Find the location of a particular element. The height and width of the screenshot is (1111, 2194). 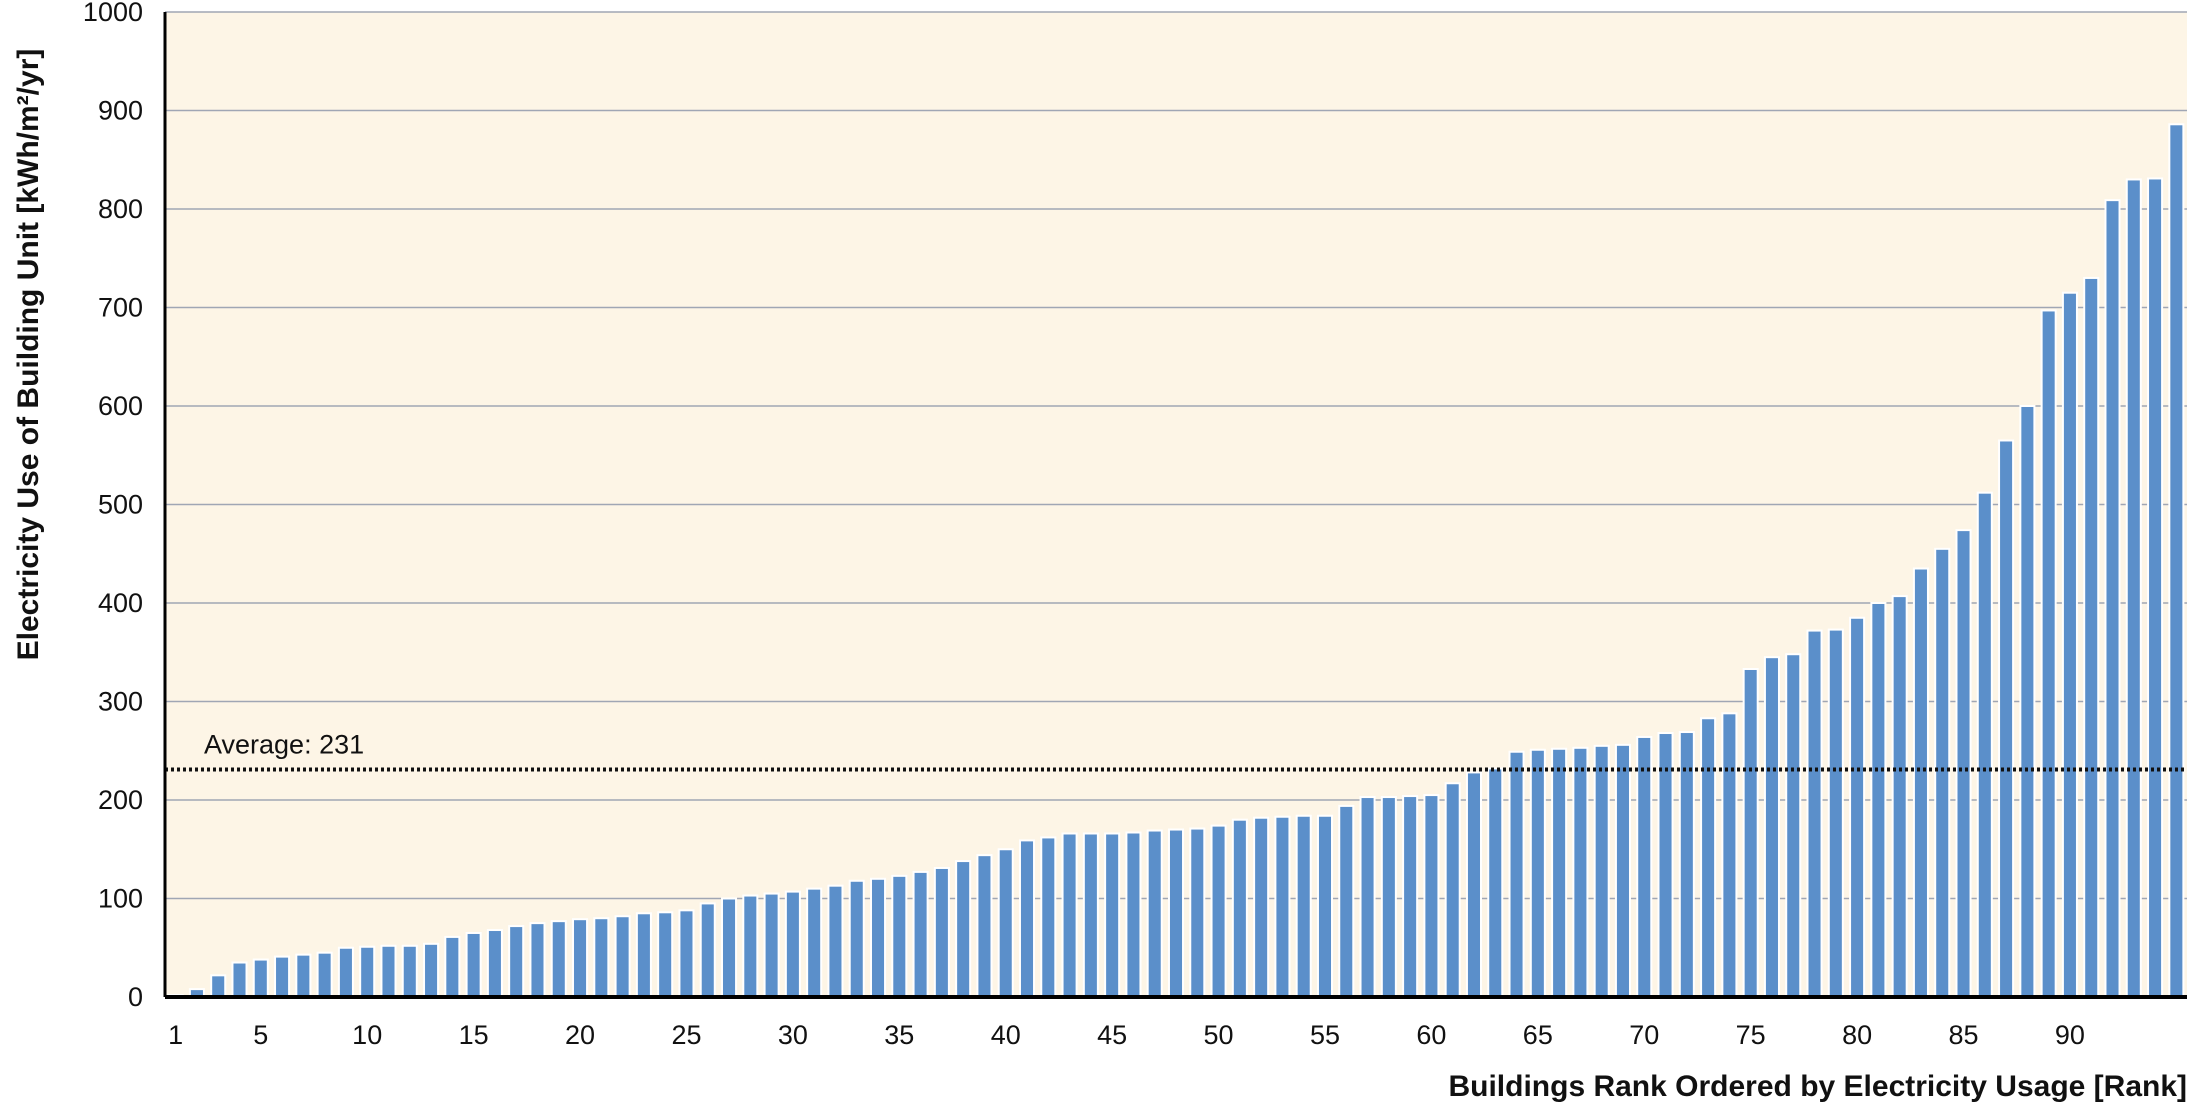

x-tick-label: 30 is located at coordinates (793, 1035).